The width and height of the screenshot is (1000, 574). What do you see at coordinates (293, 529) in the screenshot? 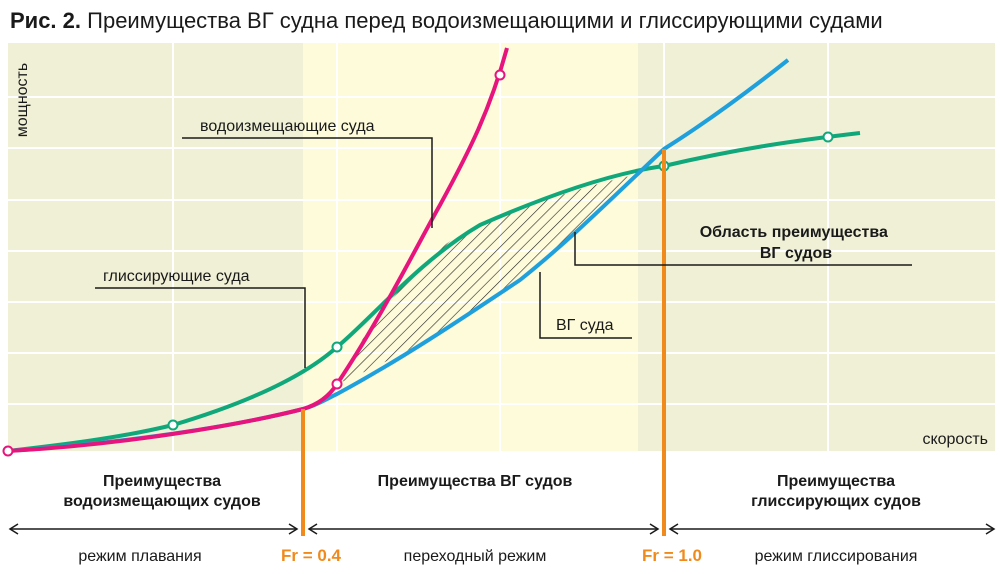
I see `arrow-left-head-b` at bounding box center [293, 529].